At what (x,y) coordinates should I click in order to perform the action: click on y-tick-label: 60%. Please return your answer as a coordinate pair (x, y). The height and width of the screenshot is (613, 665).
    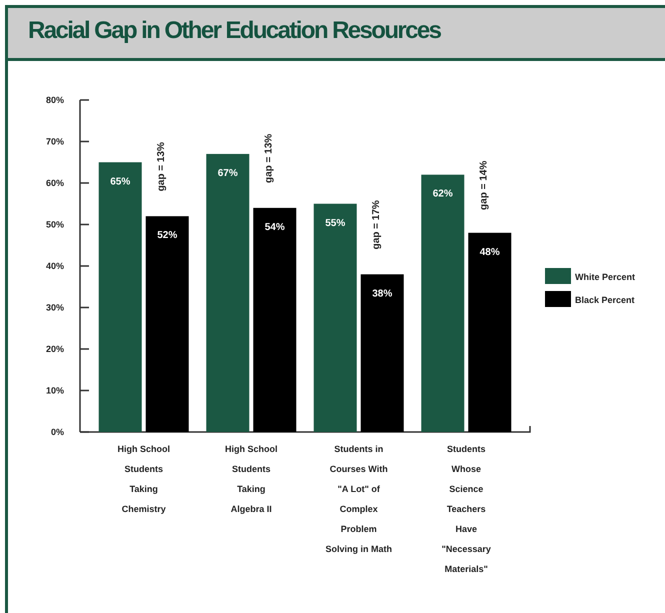
    Looking at the image, I should click on (55, 183).